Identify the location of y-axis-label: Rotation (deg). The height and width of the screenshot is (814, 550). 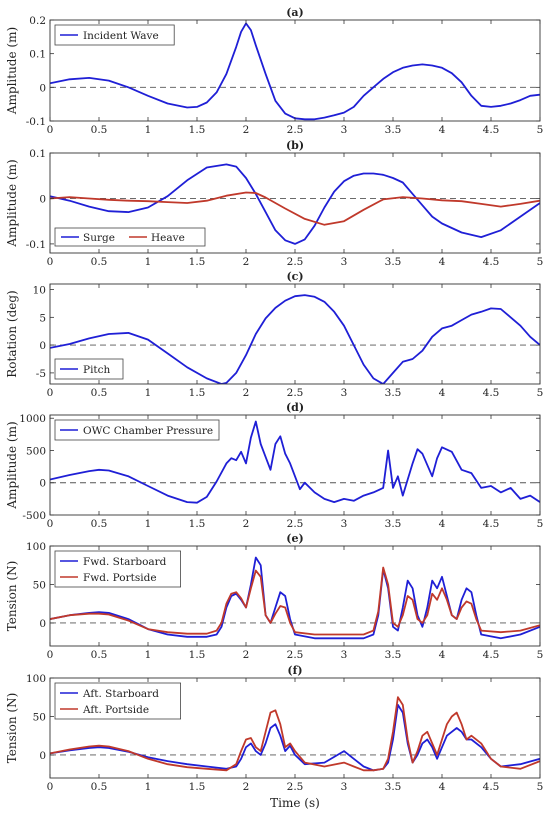
(12, 334).